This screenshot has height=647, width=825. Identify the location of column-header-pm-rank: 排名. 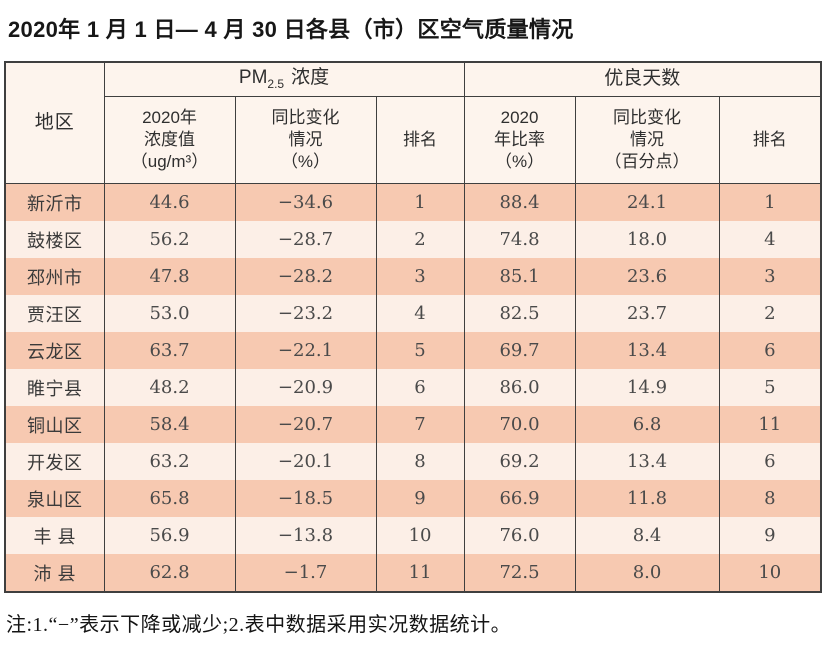
(420, 140).